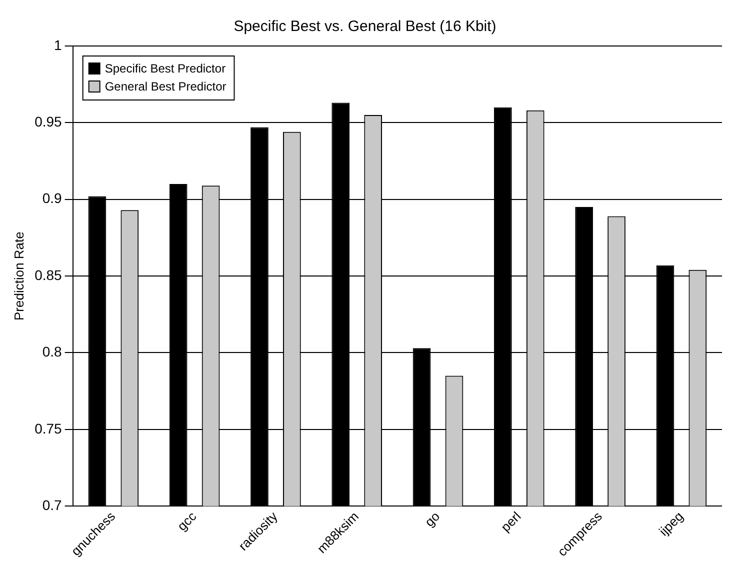 This screenshot has width=730, height=571. Describe the element at coordinates (58, 44) in the screenshot. I see `y-tick-label: 1` at that location.